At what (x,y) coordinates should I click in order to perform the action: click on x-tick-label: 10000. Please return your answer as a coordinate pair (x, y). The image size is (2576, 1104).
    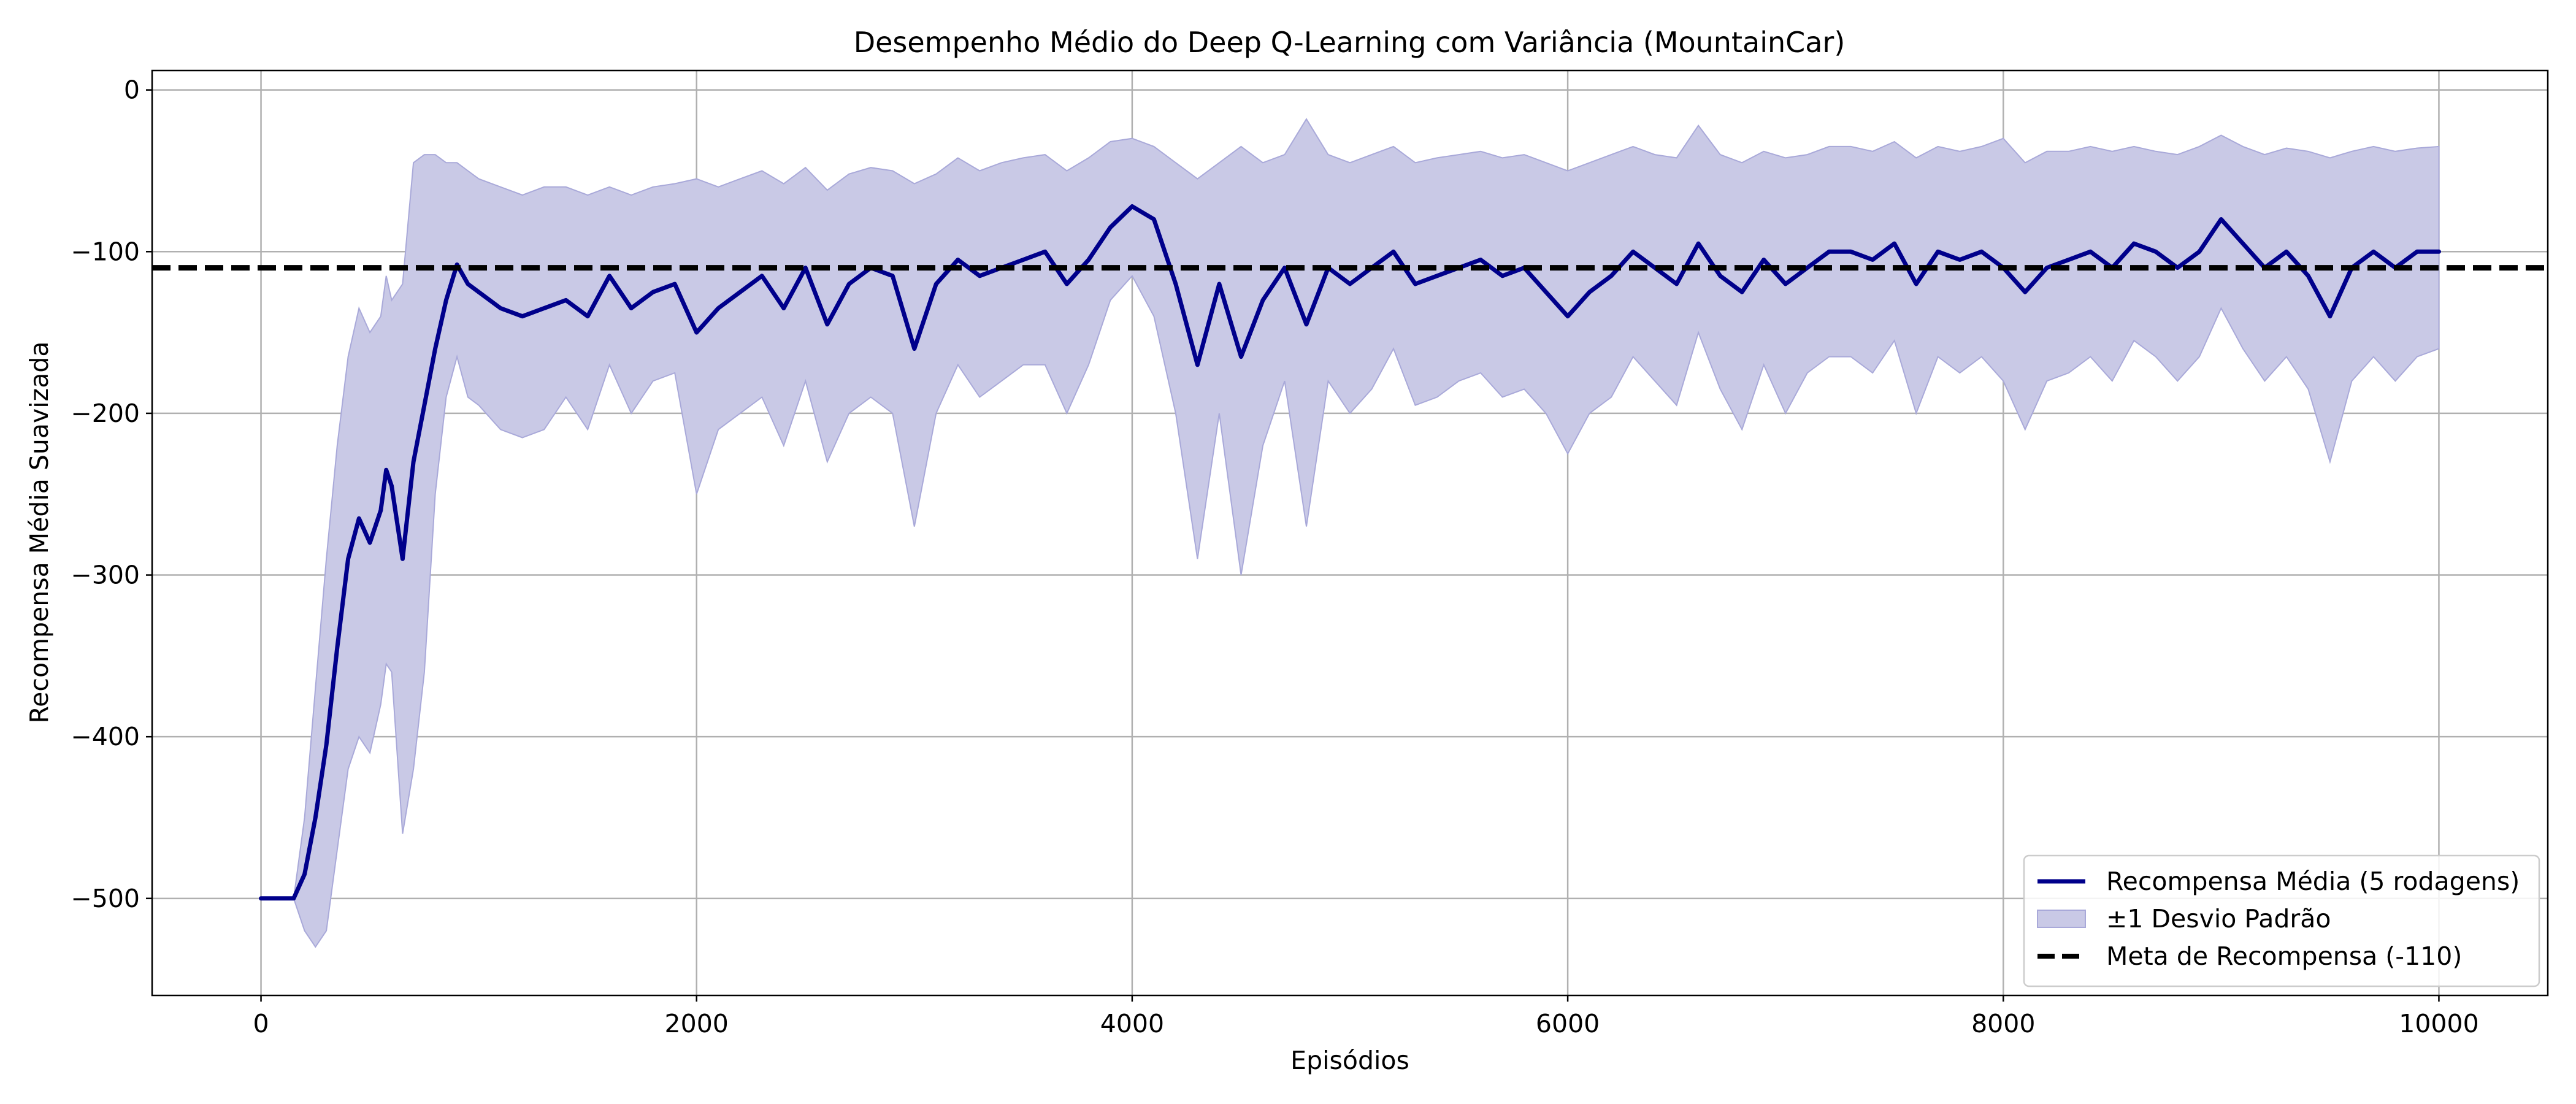
    Looking at the image, I should click on (2438, 1023).